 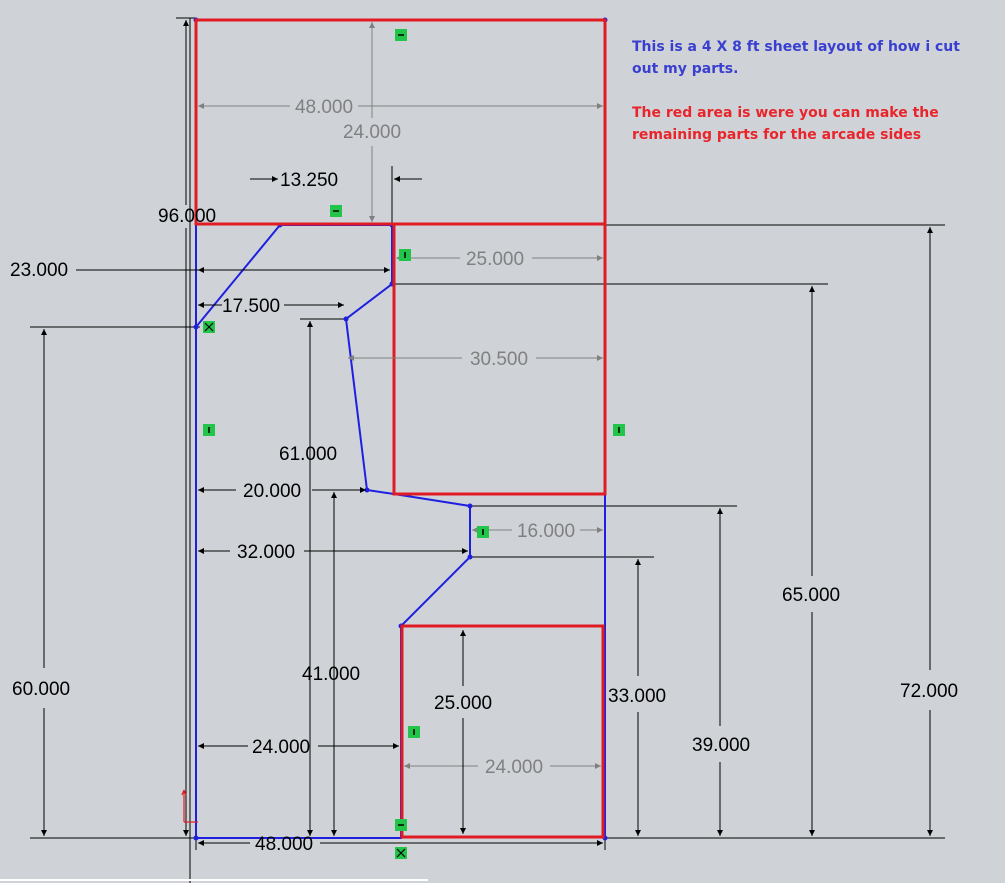 I want to click on dim-20: 20.000, so click(x=272, y=491).